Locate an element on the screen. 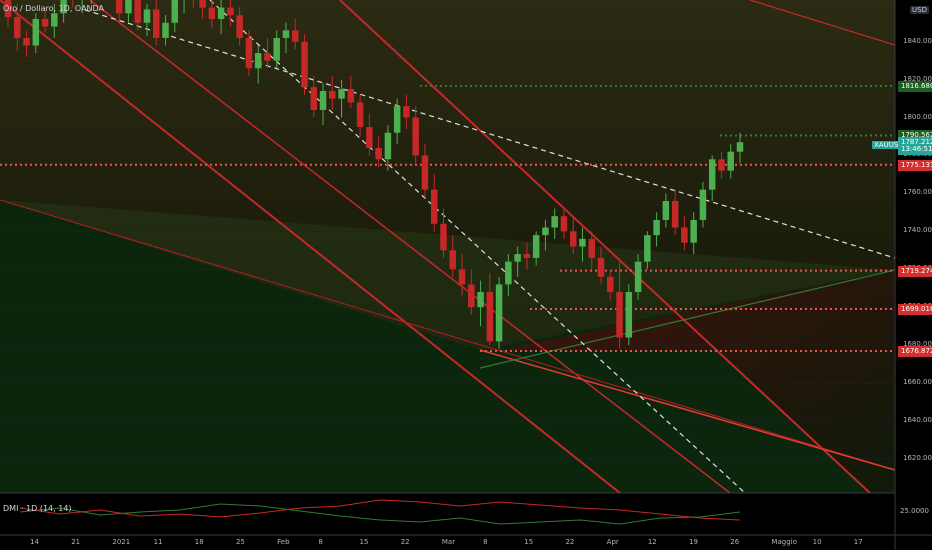 The height and width of the screenshot is (550, 932). indicator-value: 25.0000 is located at coordinates (914, 511).